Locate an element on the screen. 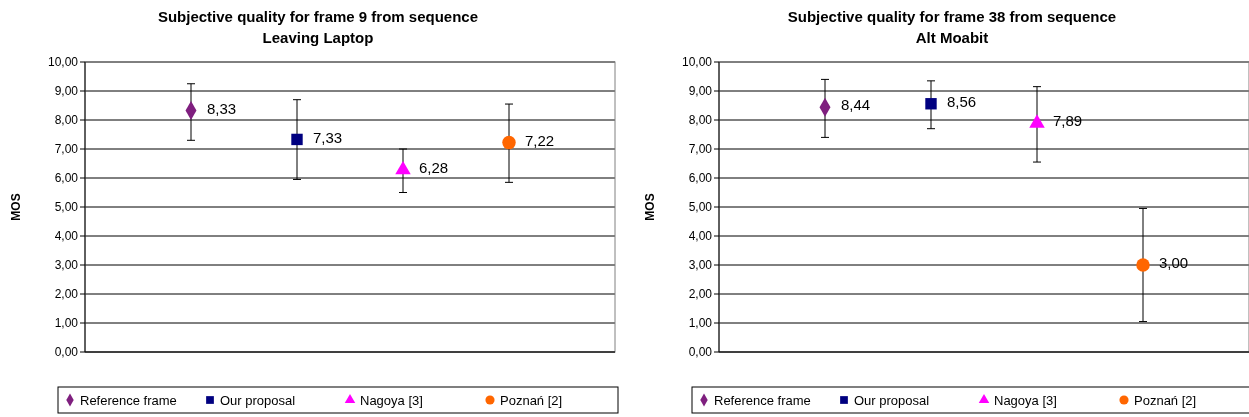 The image size is (1249, 417). data-label: 8,56 is located at coordinates (962, 102).